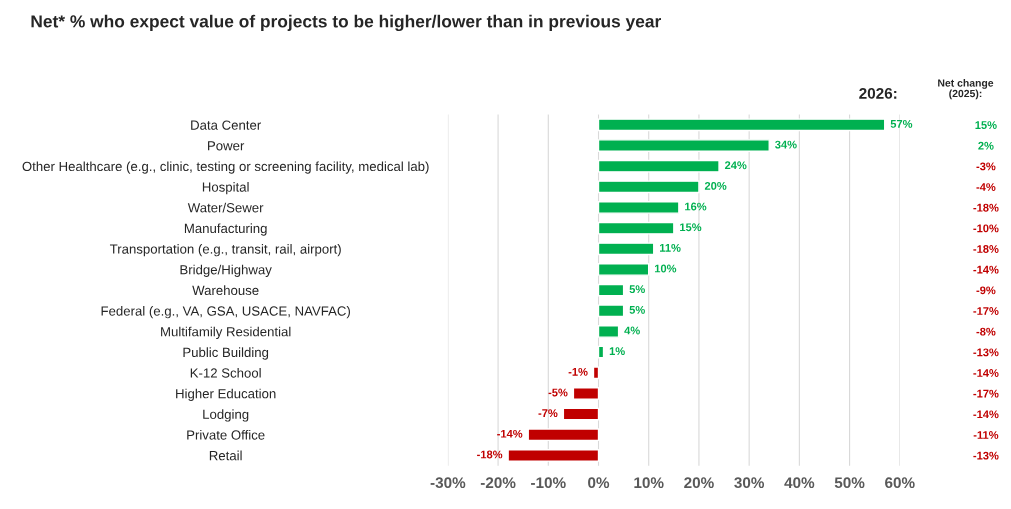 The height and width of the screenshot is (509, 1011). I want to click on y2-tick-label: 2%, so click(986, 145).